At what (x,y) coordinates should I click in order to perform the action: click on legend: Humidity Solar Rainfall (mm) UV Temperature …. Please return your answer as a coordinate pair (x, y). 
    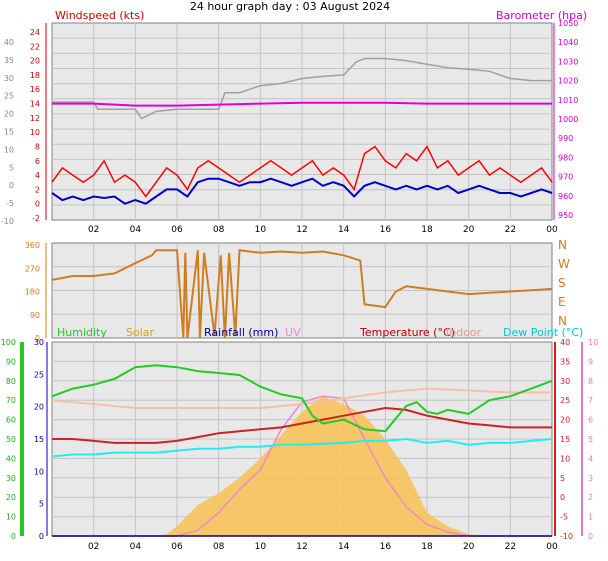
    Looking at the image, I should click on (320, 332).